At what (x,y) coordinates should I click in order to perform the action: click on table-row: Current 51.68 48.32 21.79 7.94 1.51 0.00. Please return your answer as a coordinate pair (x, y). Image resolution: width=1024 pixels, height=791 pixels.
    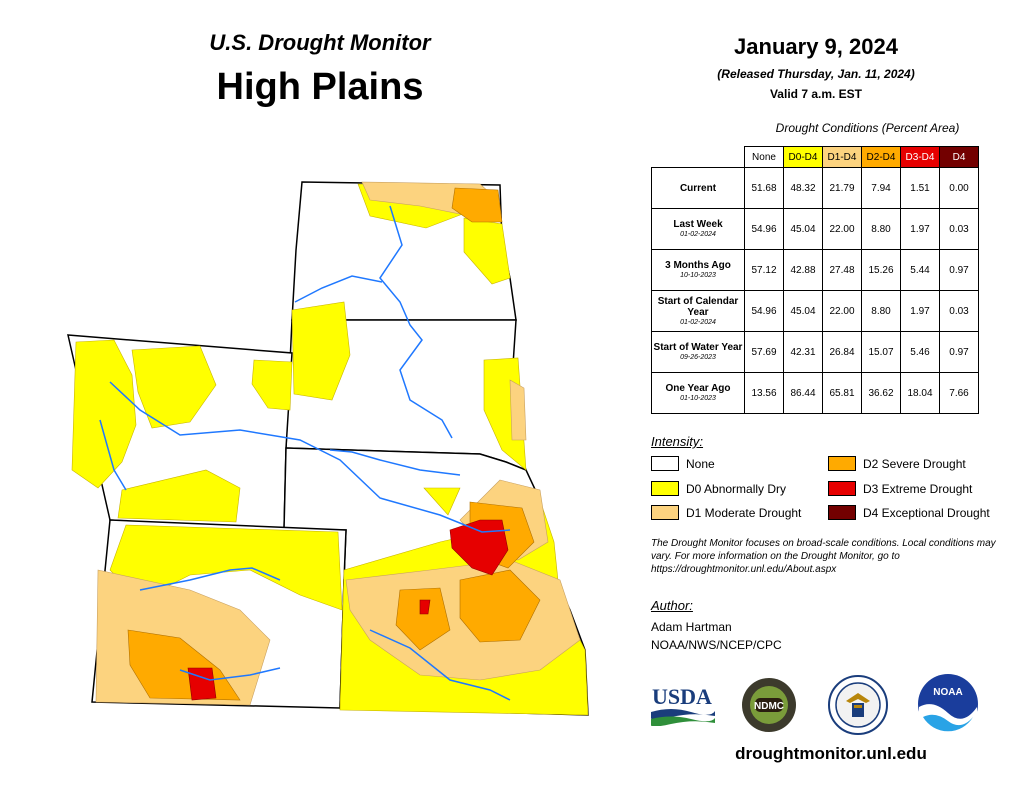
    Looking at the image, I should click on (815, 188).